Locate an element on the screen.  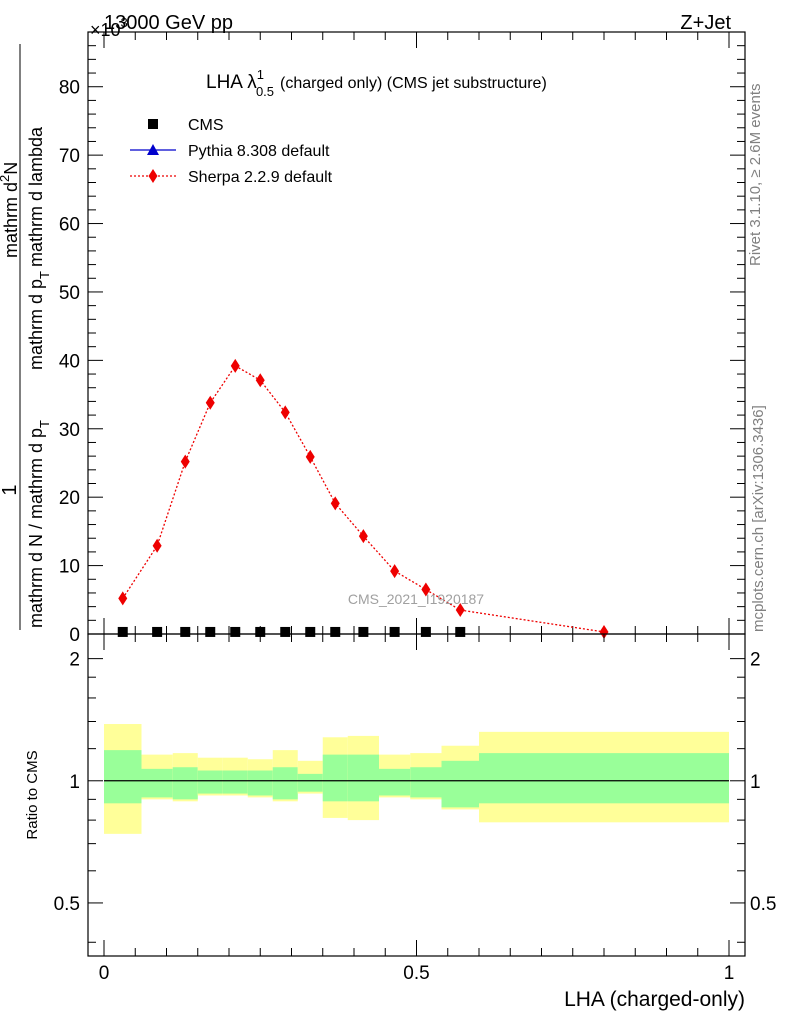
chart-title-main: LHA λ is located at coordinates (231, 82).